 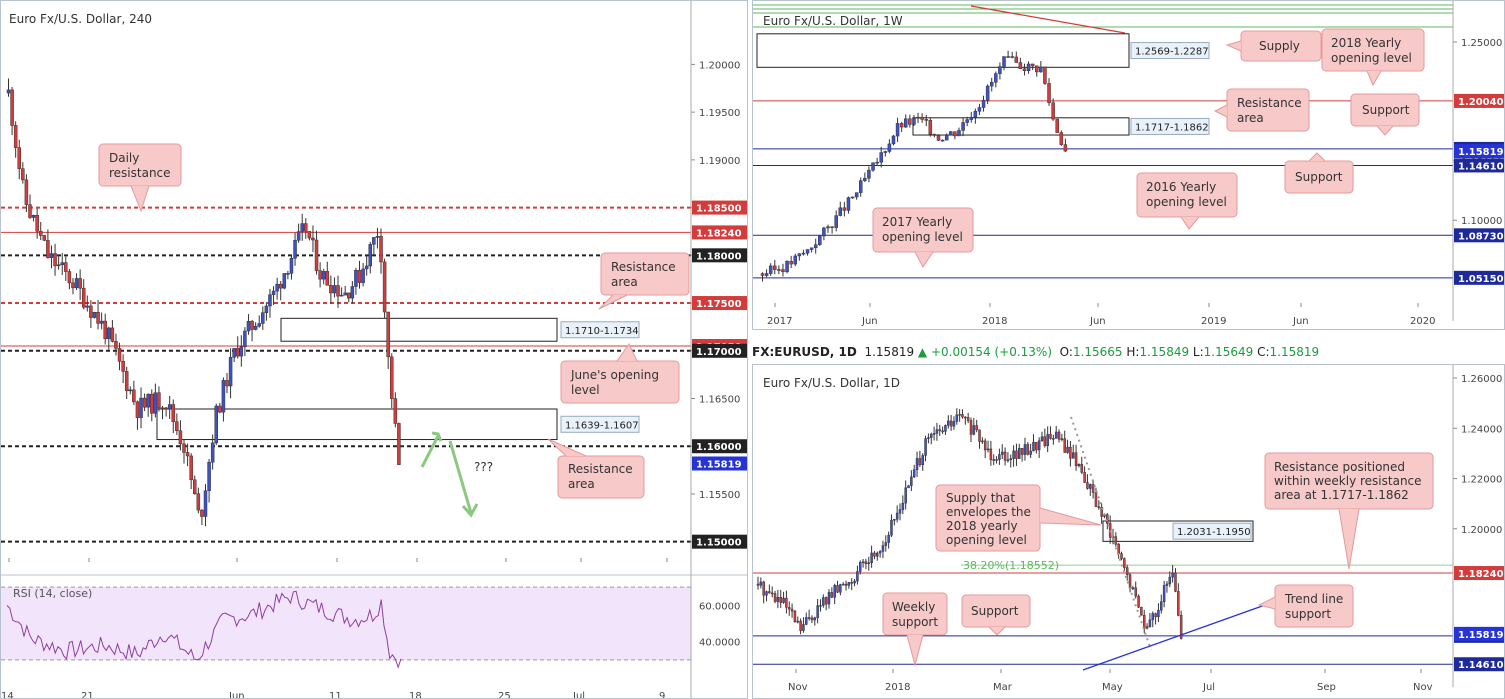 What do you see at coordinates (1097, 321) in the screenshot?
I see `x-tick-label: Jun` at bounding box center [1097, 321].